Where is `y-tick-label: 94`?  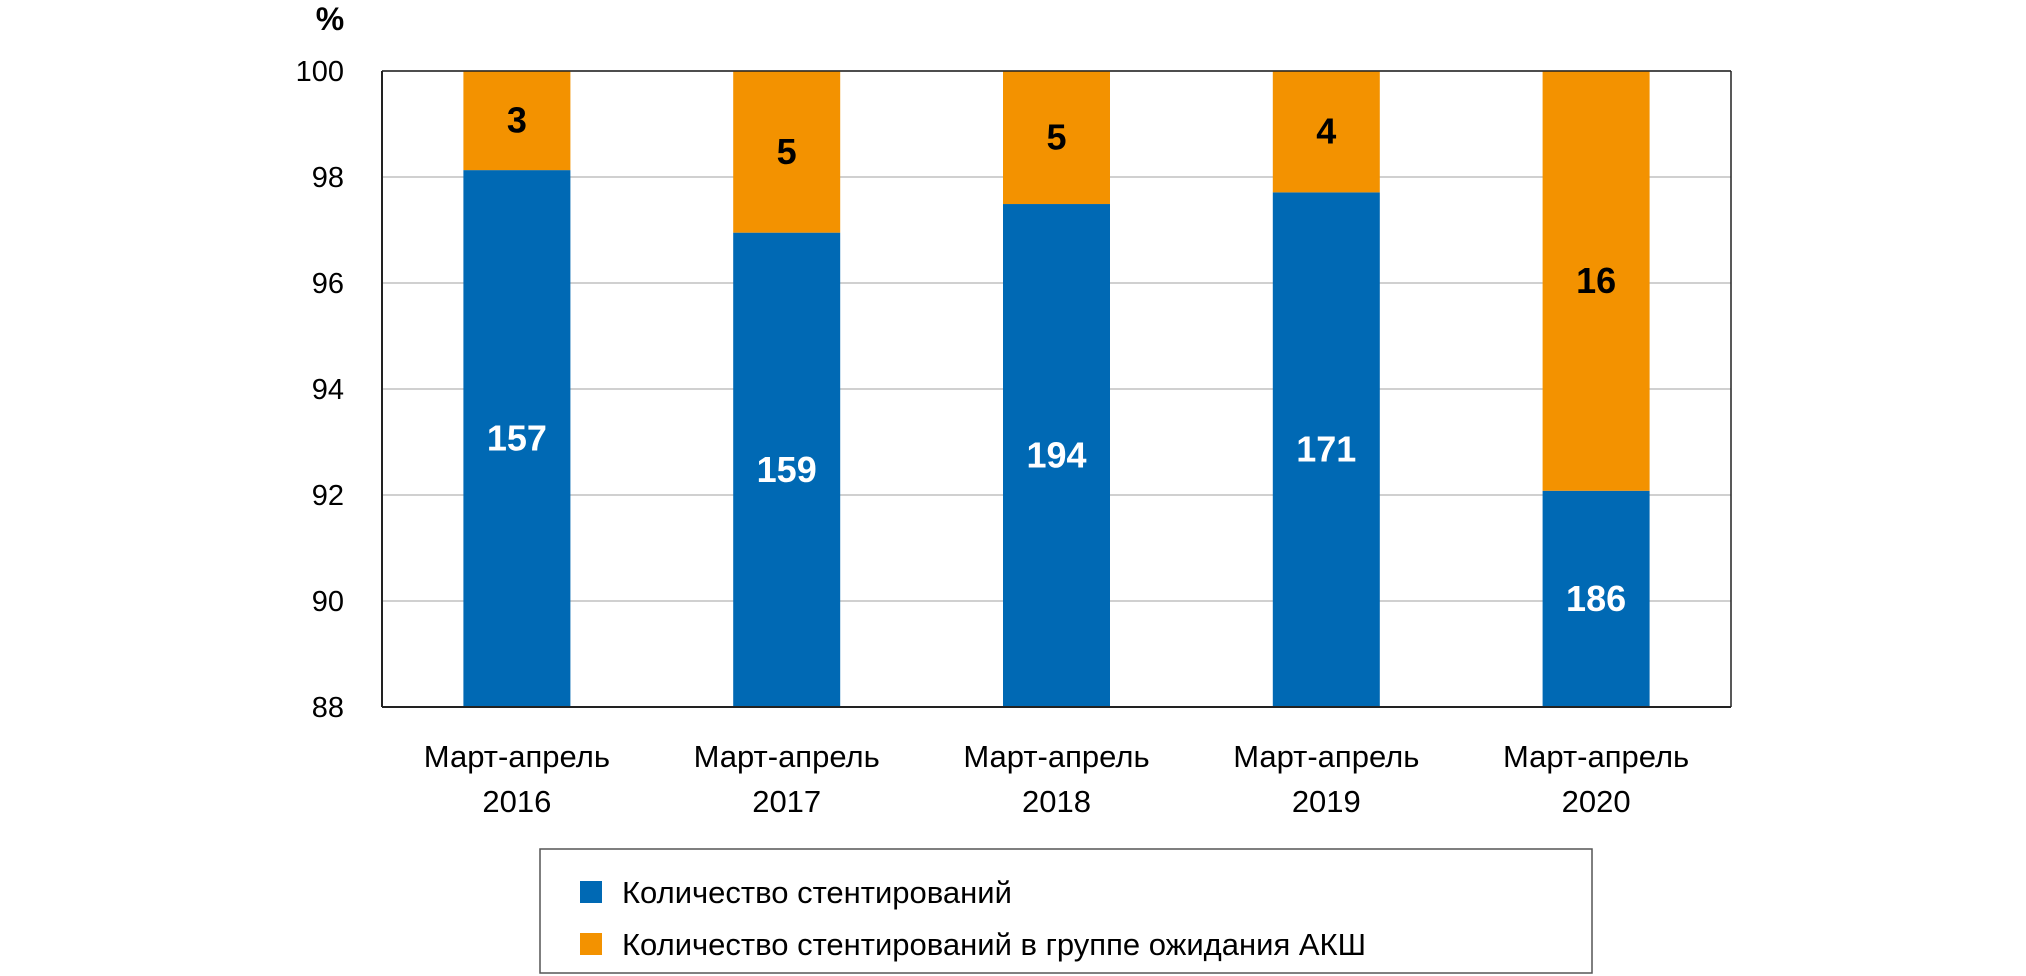
y-tick-label: 94 is located at coordinates (328, 390).